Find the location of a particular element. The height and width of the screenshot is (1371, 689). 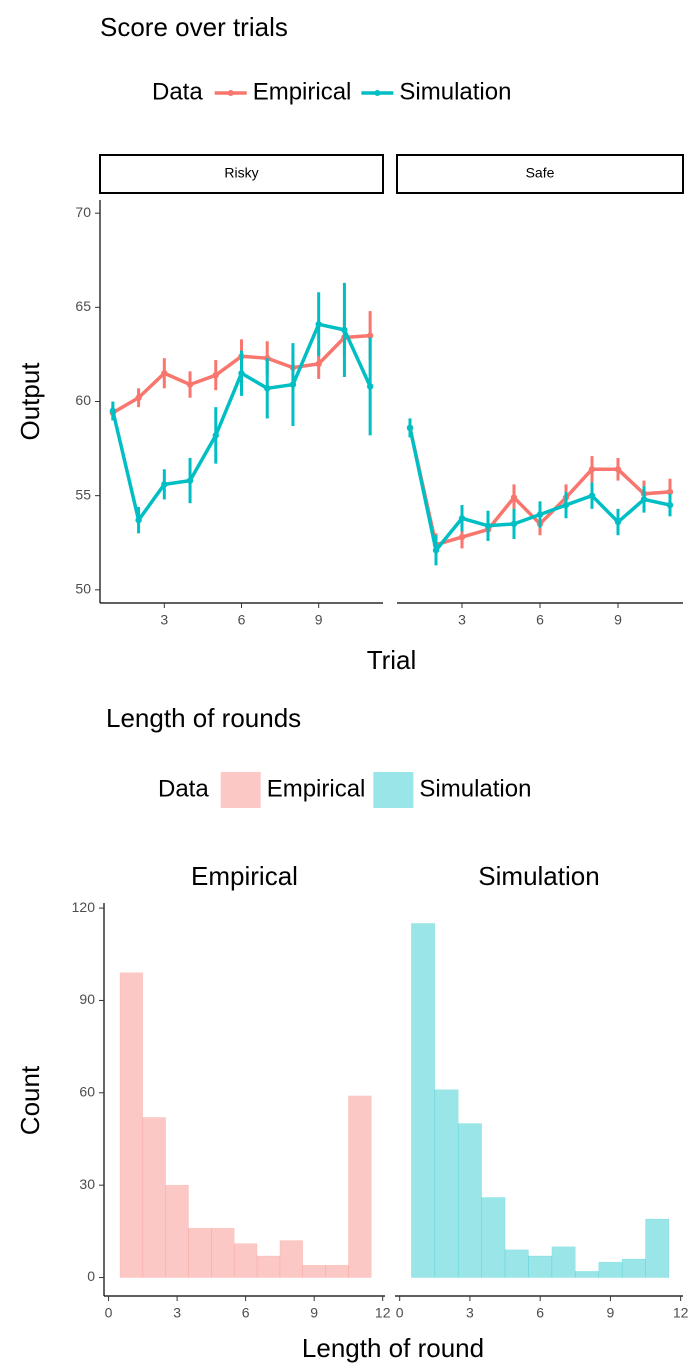

facet-label: Risky is located at coordinates (241, 173).